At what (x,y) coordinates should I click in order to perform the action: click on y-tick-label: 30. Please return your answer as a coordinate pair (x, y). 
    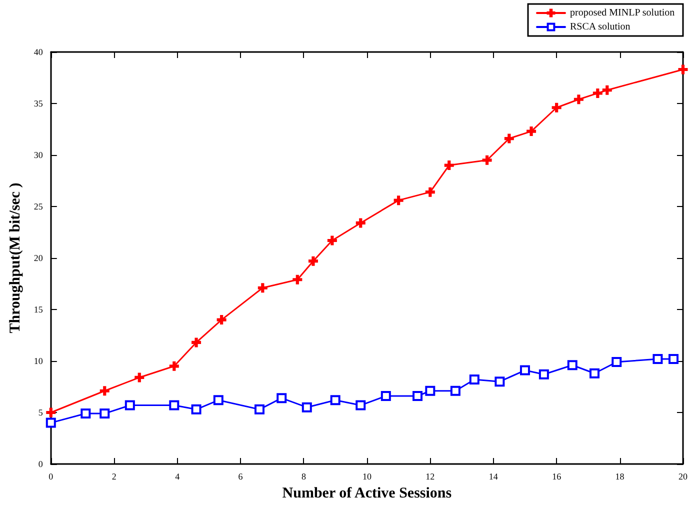
    Looking at the image, I should click on (39, 155).